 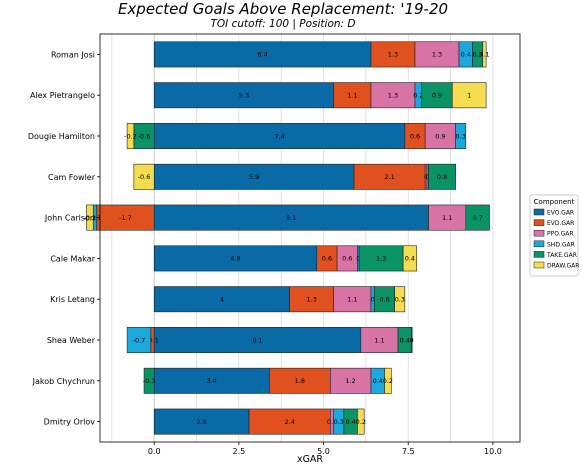 I want to click on y-tick-label: Dmitry Orlov, so click(x=70, y=422).